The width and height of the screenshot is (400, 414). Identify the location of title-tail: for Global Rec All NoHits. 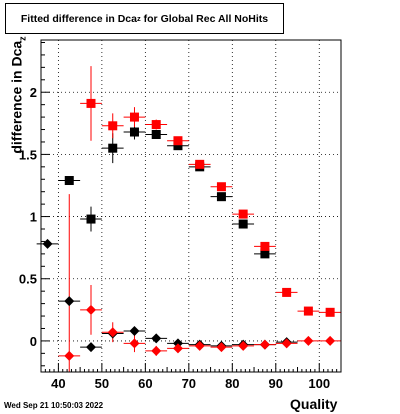
(204, 18).